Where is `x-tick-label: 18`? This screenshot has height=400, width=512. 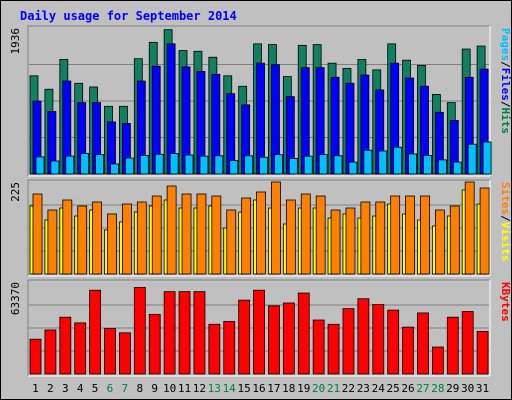
x-tick-label: 18 is located at coordinates (288, 388).